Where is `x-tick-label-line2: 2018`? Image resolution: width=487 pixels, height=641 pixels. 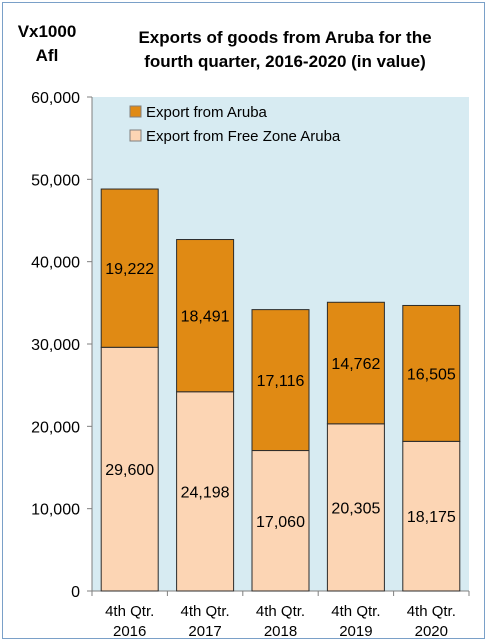 x-tick-label-line2: 2018 is located at coordinates (280, 631).